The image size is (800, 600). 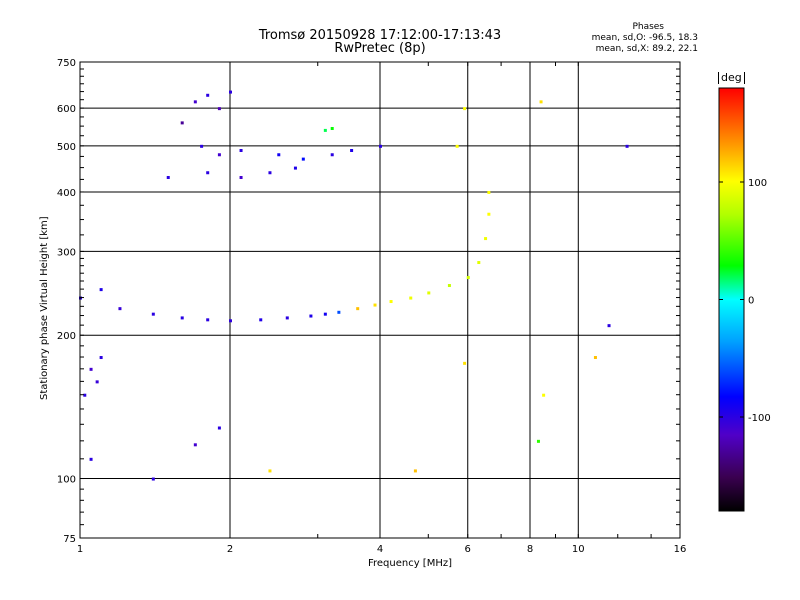 I want to click on y-tick-label: 500, so click(x=66, y=147).